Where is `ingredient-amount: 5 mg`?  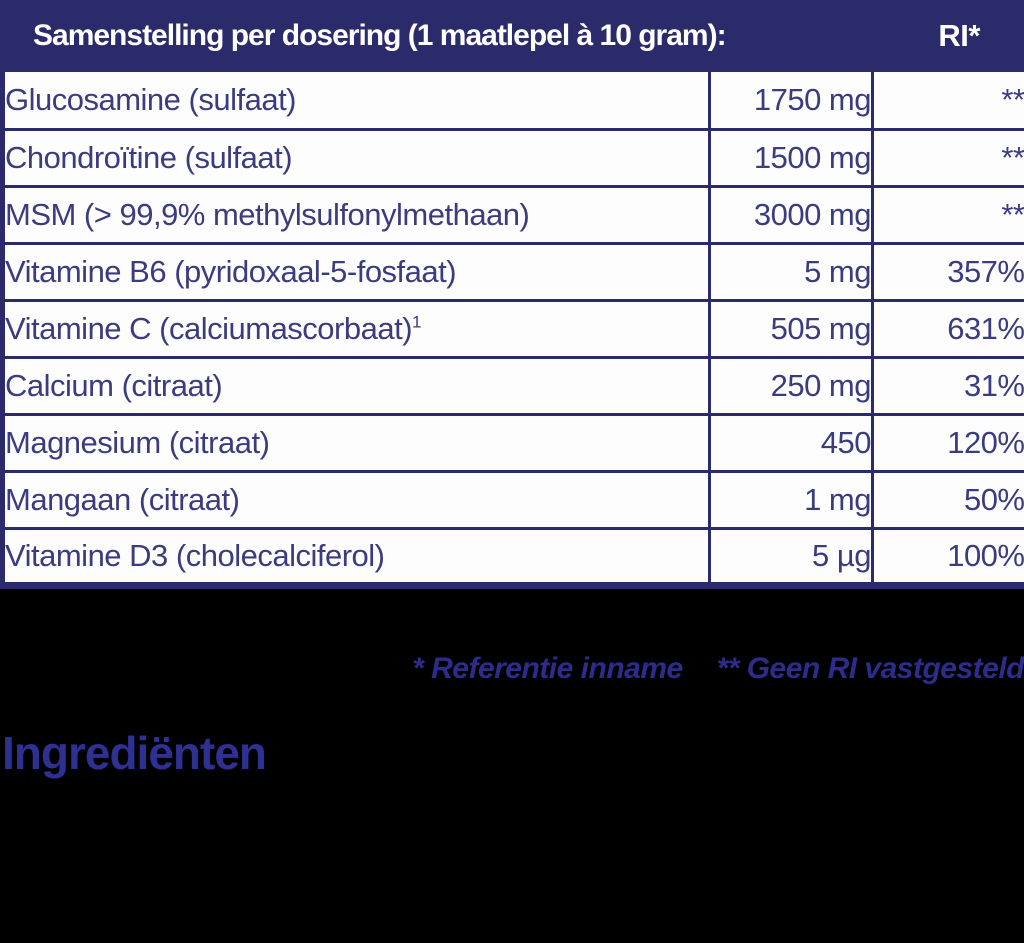 ingredient-amount: 5 mg is located at coordinates (791, 271).